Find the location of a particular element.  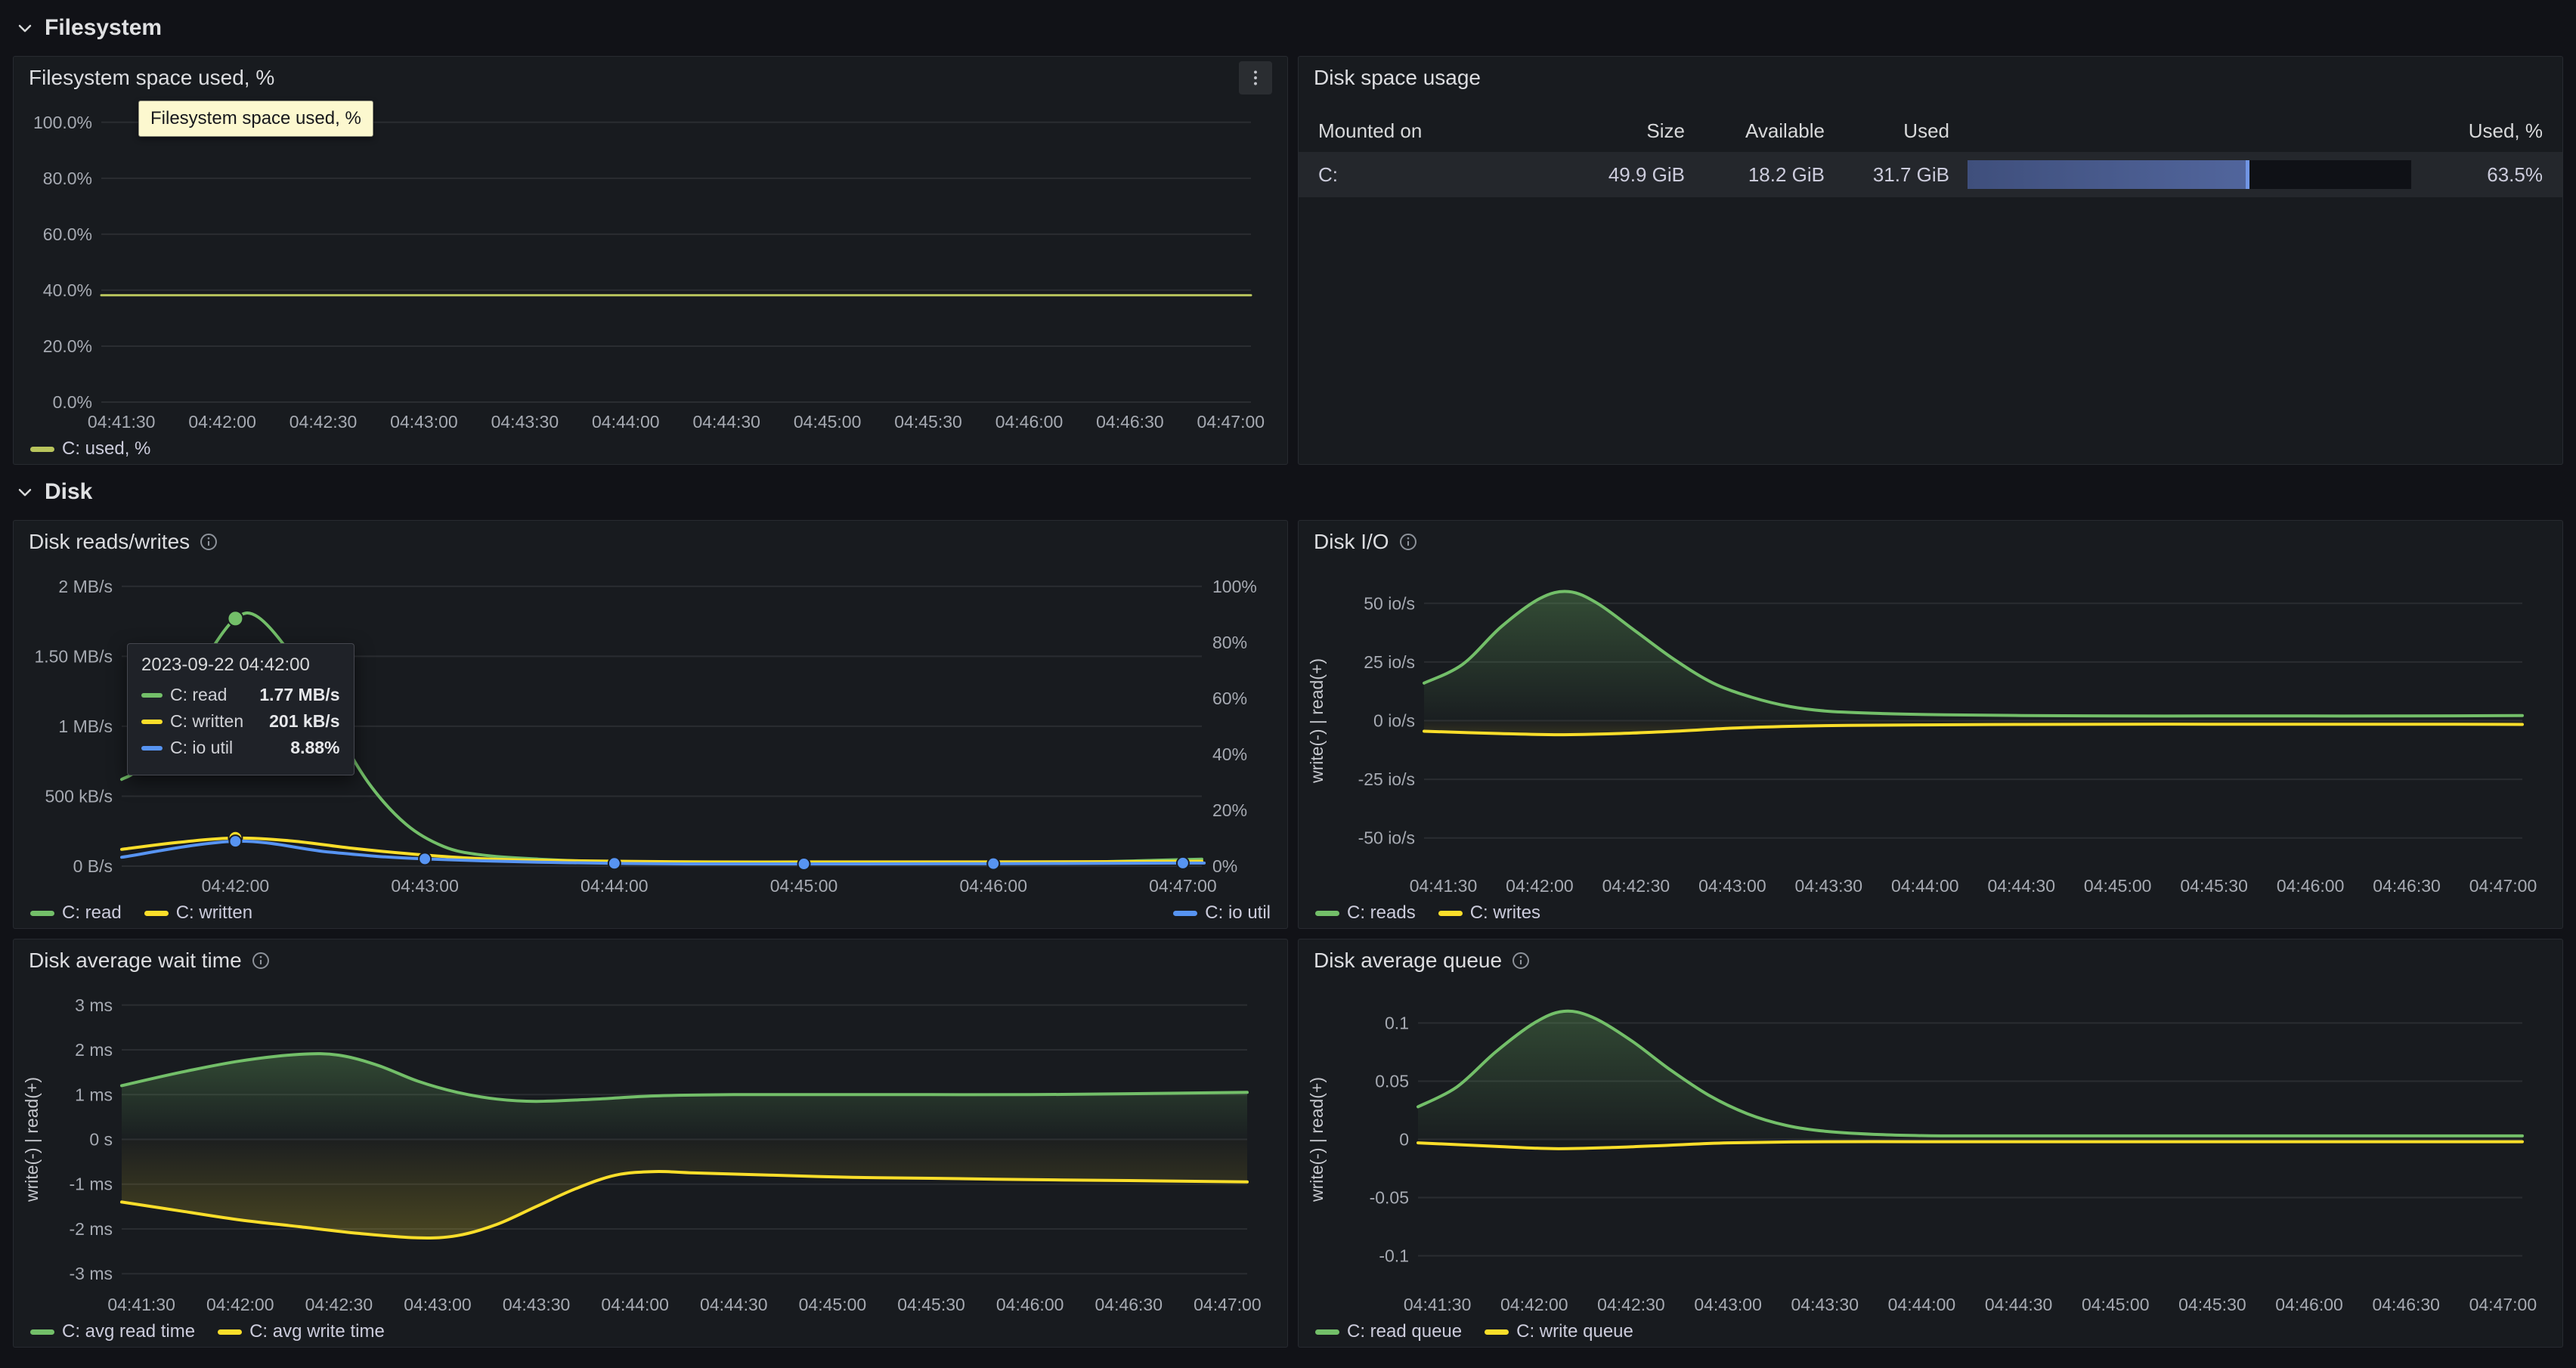

panel-header: Disk average wait time is located at coordinates (650, 961).